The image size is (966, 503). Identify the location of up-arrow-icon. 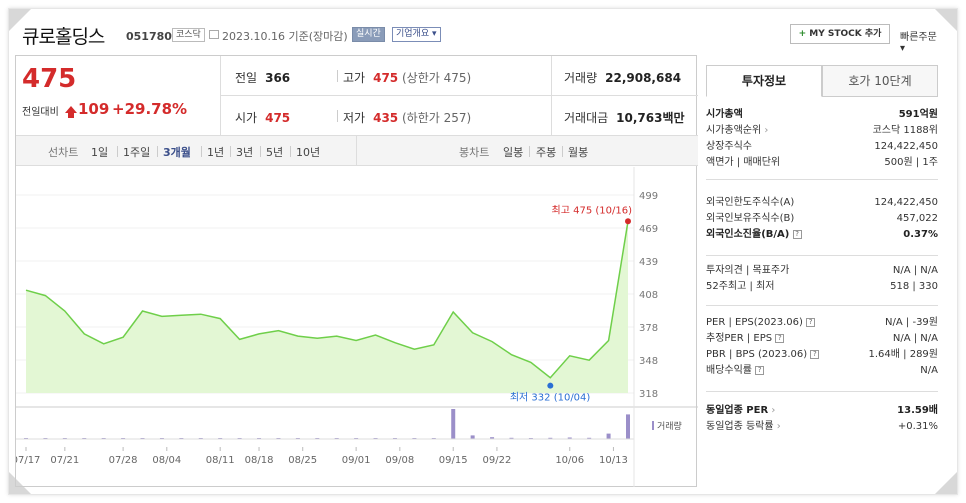
(71, 112).